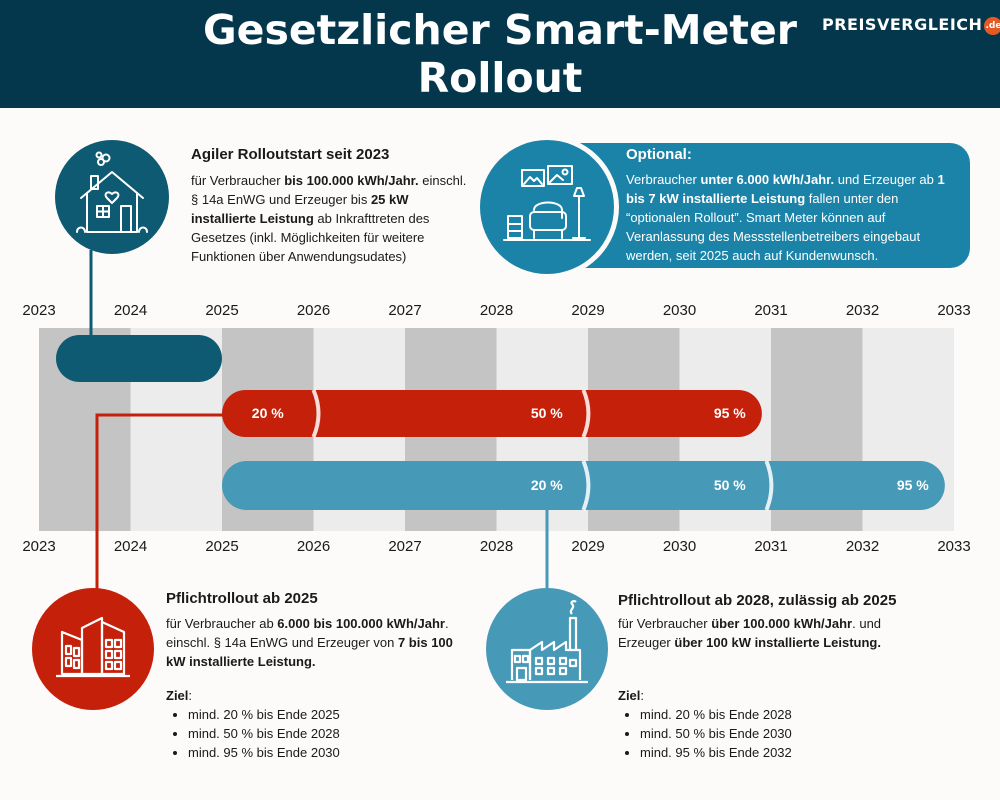 This screenshot has width=1000, height=800. Describe the element at coordinates (159, 506) in the screenshot. I see `pflicht2025-connector` at that location.